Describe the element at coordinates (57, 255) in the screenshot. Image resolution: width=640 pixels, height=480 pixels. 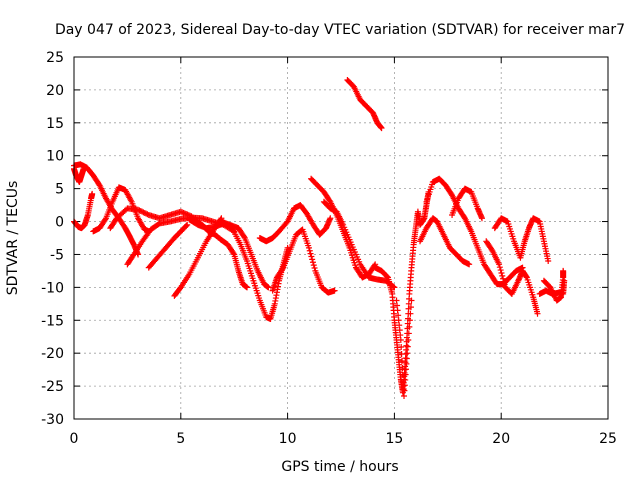
I see `y-tick-label: -5` at that location.